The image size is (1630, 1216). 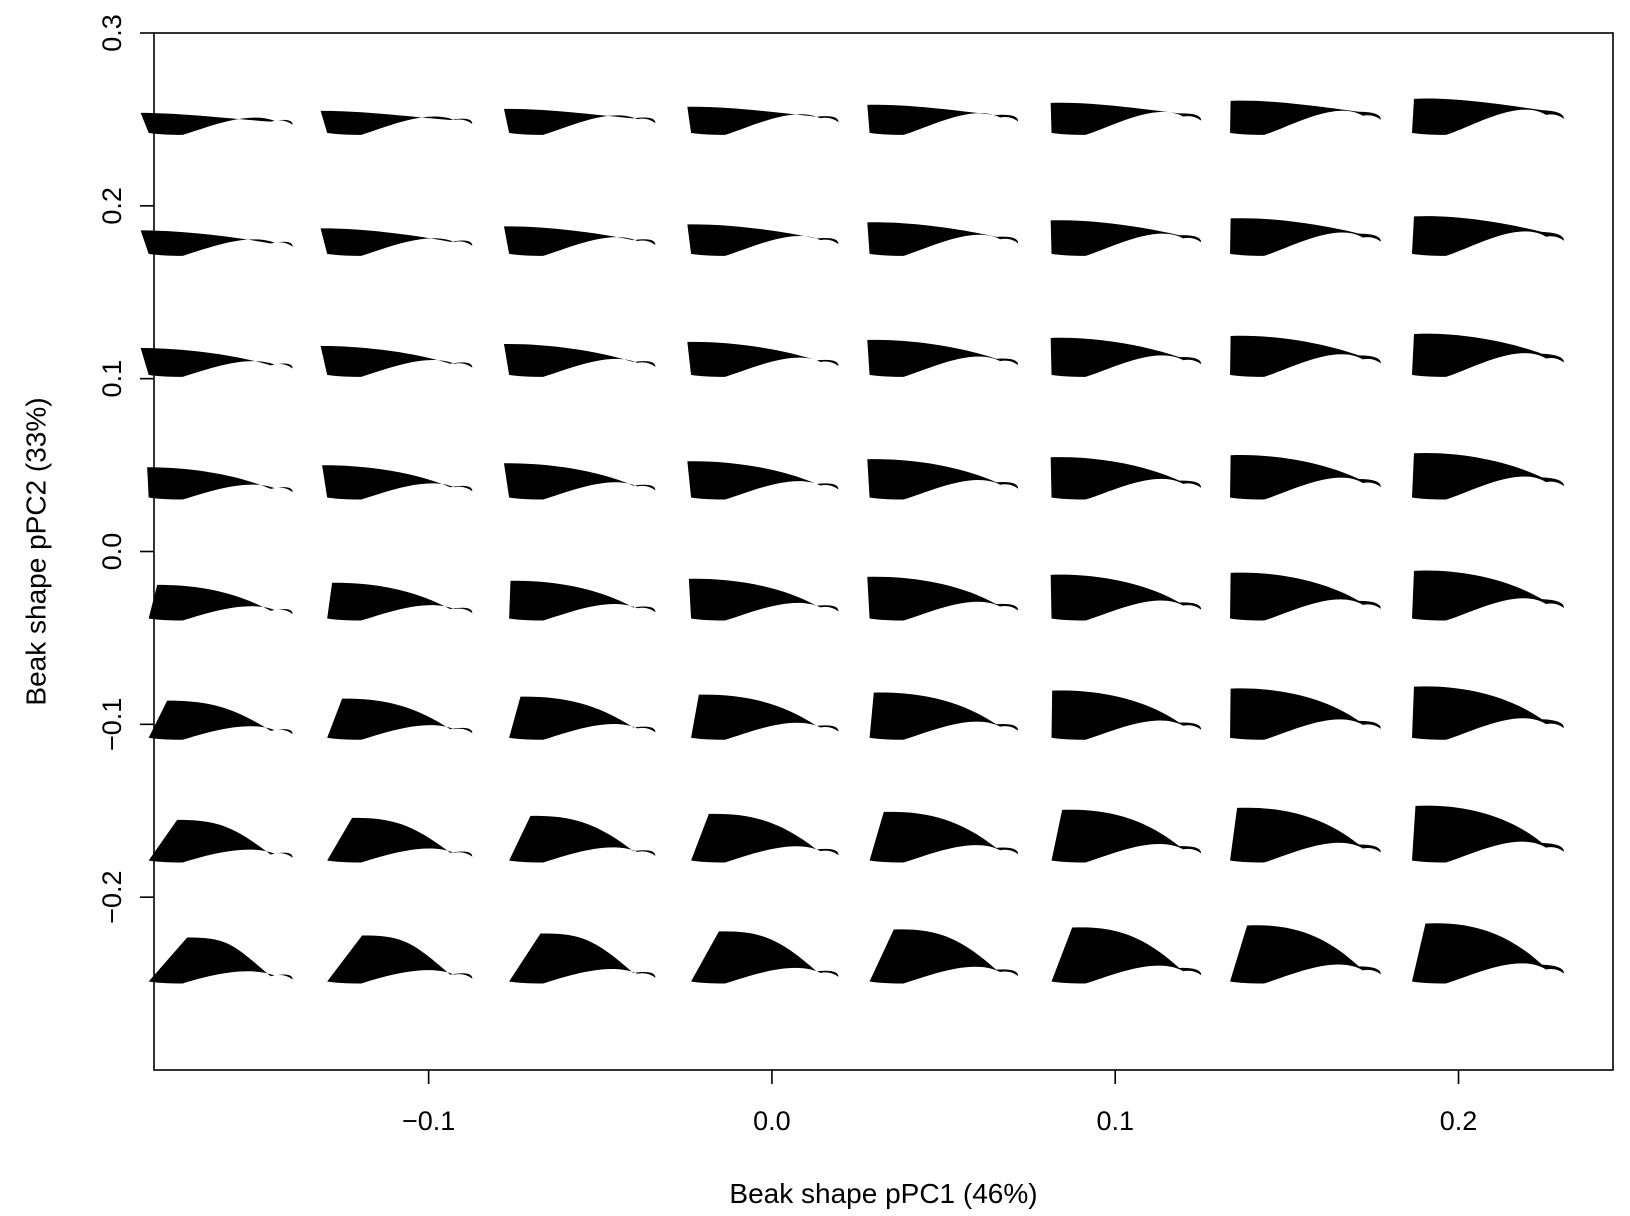 I want to click on y-tick-label: 0.2, so click(x=112, y=206).